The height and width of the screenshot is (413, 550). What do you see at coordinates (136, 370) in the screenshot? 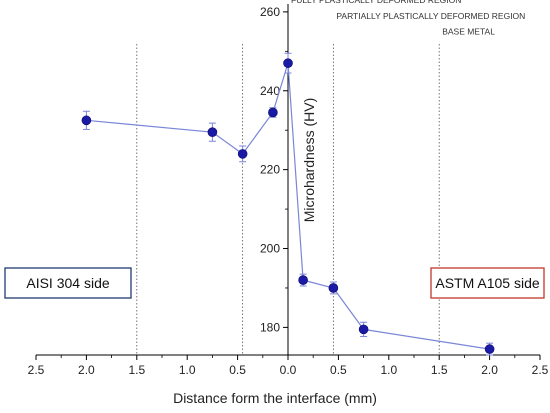
I see `x-tick-label-2: 1.5` at bounding box center [136, 370].